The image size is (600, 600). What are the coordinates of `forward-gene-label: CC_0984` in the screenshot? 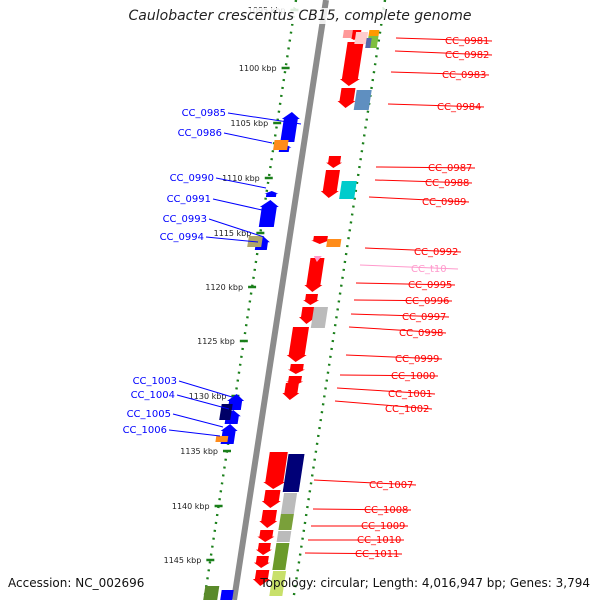 It's located at (459, 107).